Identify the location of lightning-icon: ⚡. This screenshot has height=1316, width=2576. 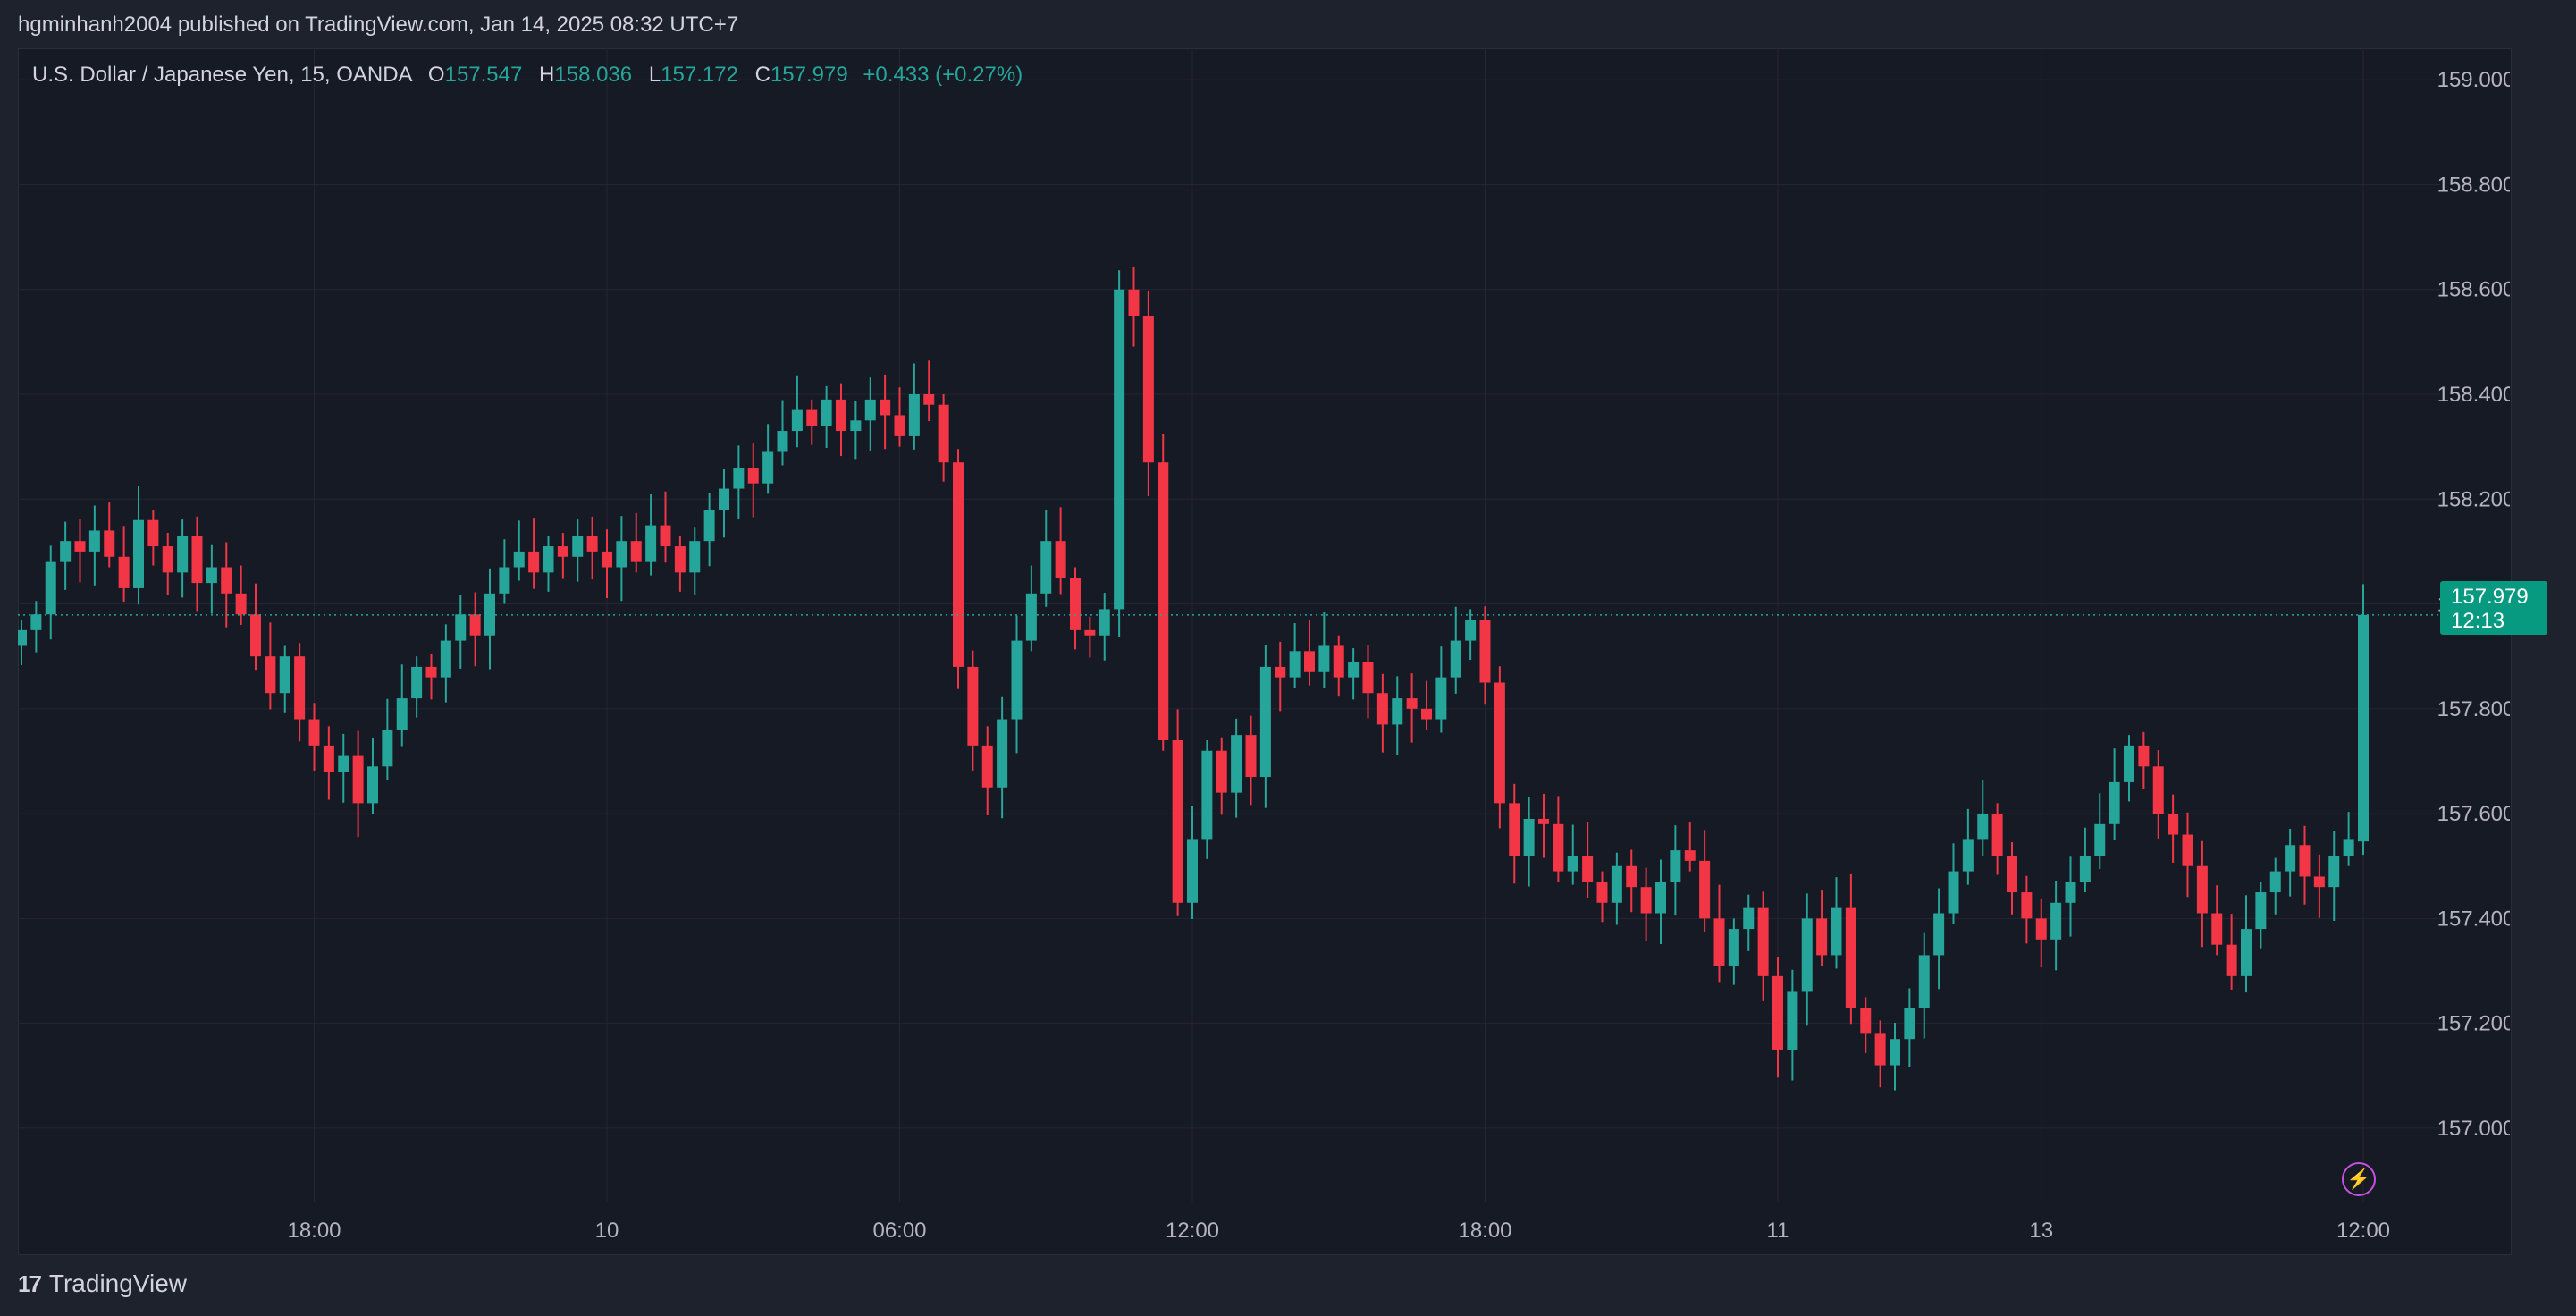
(2359, 1179).